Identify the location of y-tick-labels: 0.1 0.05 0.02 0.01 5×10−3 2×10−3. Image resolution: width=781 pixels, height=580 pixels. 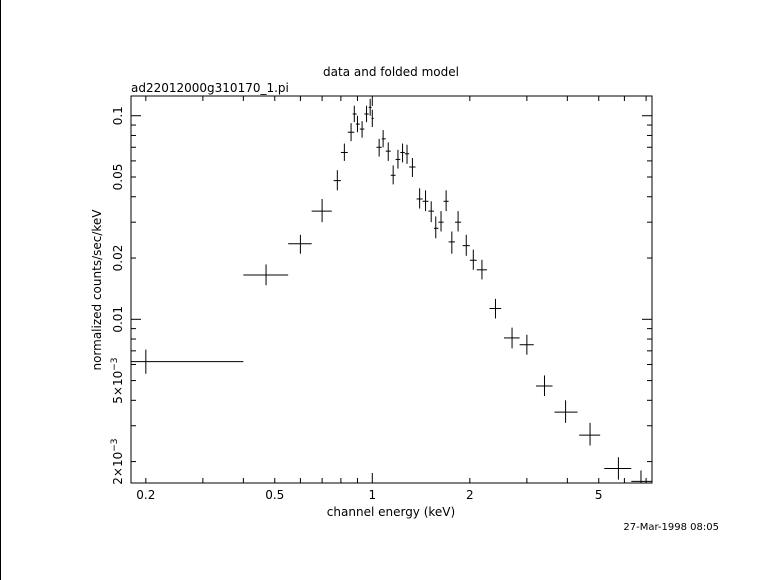
(117, 295).